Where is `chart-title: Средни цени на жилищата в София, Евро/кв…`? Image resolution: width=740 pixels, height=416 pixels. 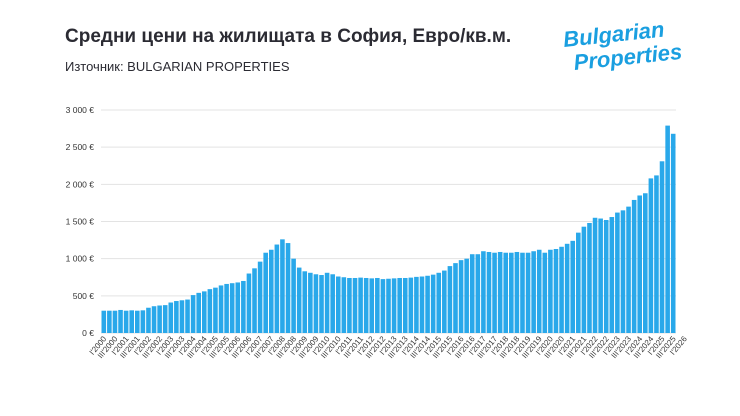
chart-title: Средни цени на жилищата в София, Евро/кв… is located at coordinates (288, 36).